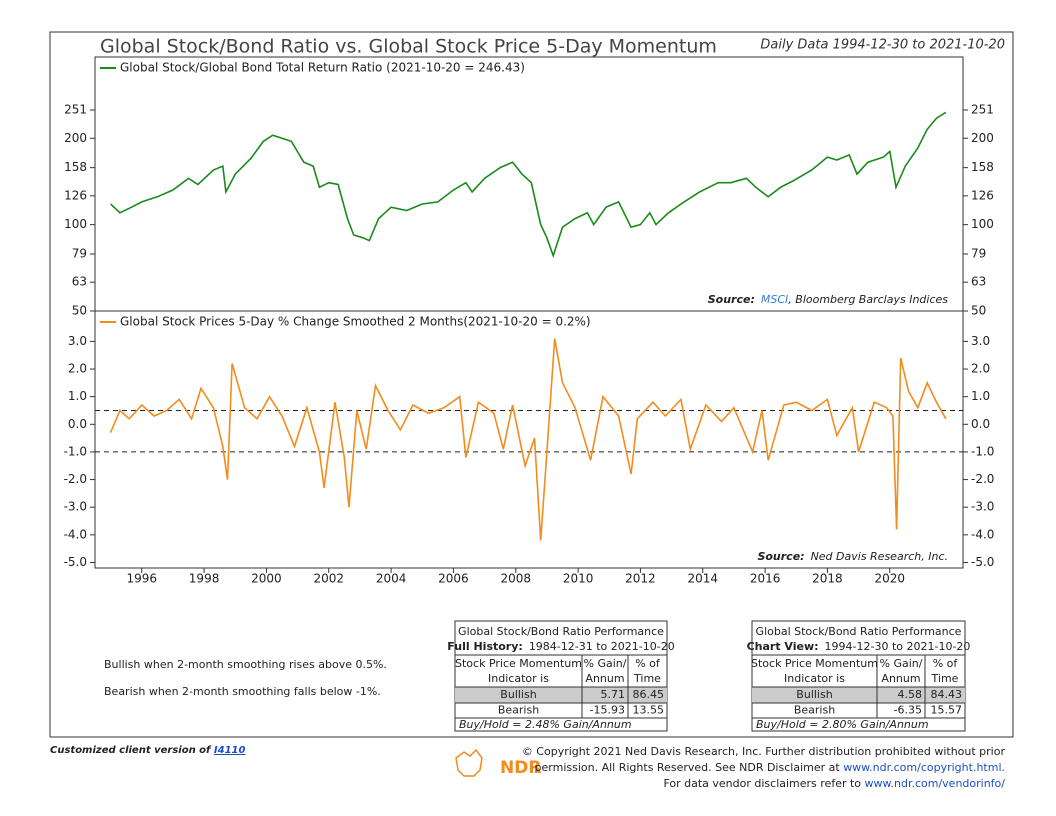  I want to click on source: Source: MSCI, Bloomberg Barclays Indices, so click(828, 299).